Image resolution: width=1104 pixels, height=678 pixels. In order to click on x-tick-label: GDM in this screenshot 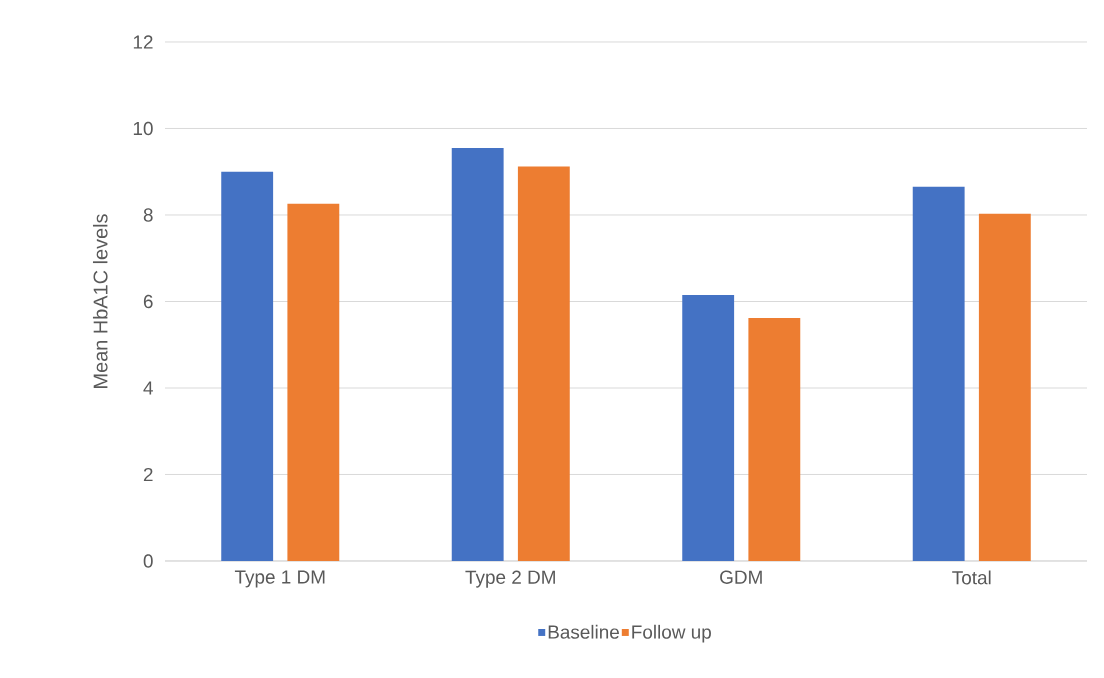, I will do `click(741, 577)`.